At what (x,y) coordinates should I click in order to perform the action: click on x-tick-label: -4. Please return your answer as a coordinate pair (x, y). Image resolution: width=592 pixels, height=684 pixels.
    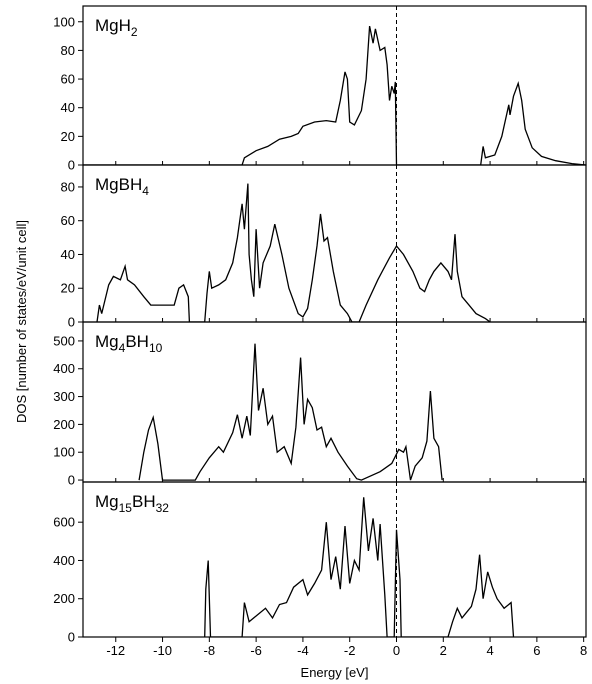
    Looking at the image, I should click on (303, 650).